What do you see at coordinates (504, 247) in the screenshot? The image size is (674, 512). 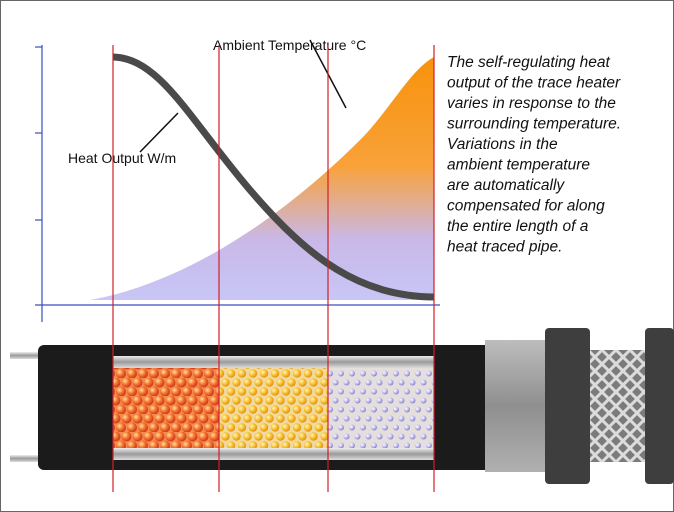 I see `description-line: heat traced pipe.` at bounding box center [504, 247].